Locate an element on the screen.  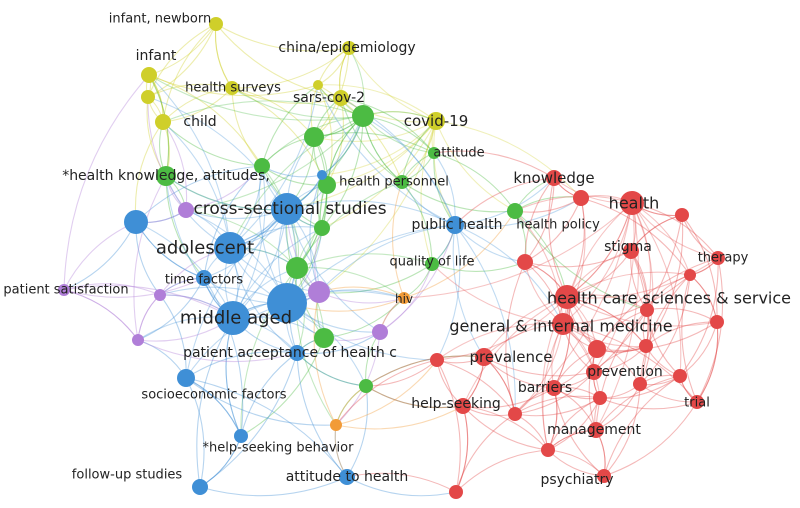
node-label: infant is located at coordinates (156, 56).